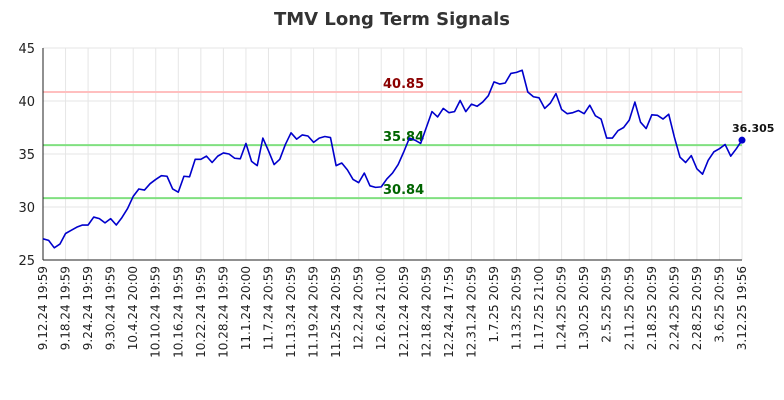  Describe the element at coordinates (26, 49) in the screenshot. I see `y-tick-label: 45` at that location.